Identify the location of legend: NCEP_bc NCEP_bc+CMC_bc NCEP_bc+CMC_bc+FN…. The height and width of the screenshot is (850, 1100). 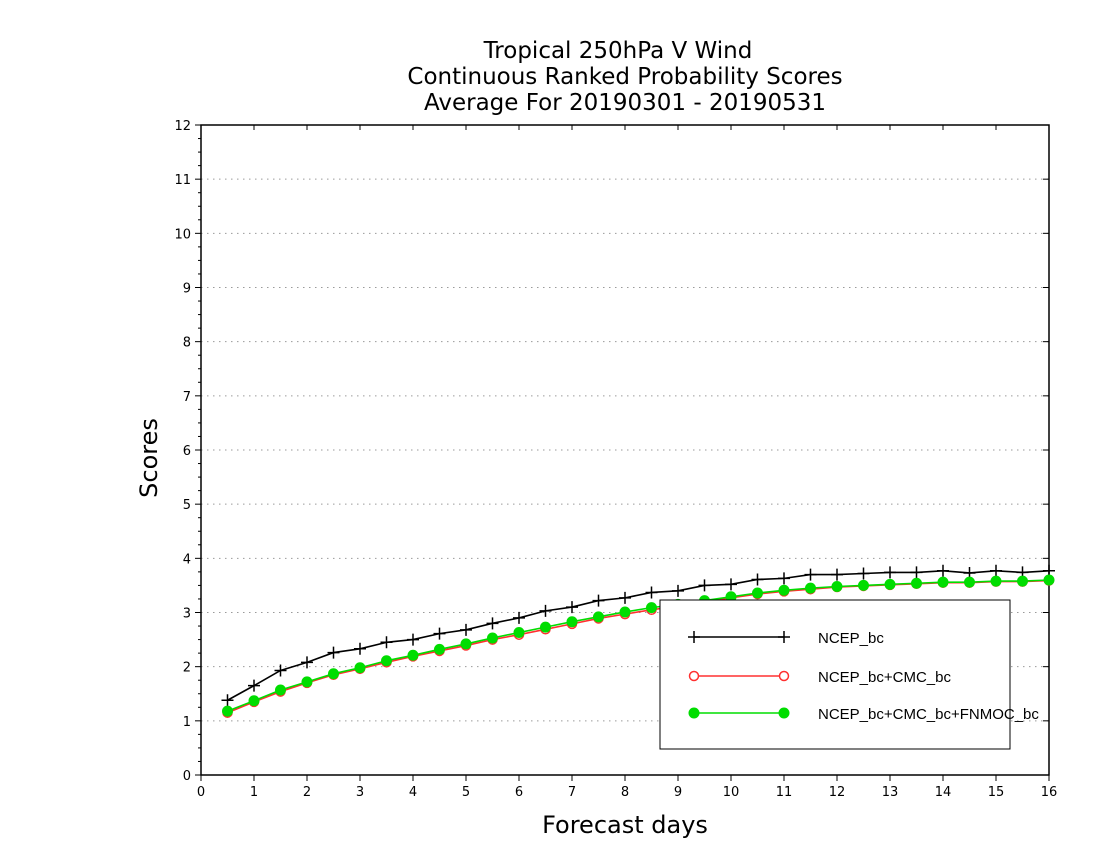
(849, 674).